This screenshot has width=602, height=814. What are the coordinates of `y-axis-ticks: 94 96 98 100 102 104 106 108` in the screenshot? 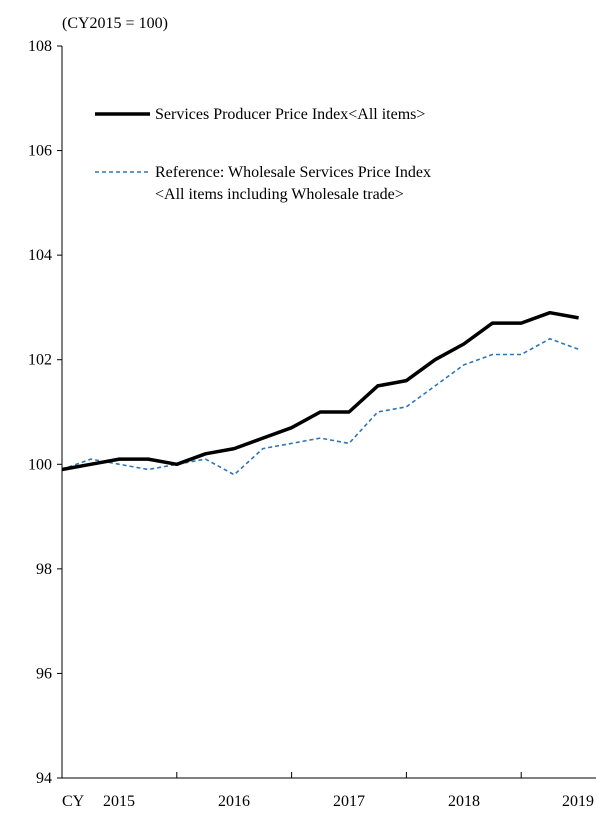 It's located at (45, 412).